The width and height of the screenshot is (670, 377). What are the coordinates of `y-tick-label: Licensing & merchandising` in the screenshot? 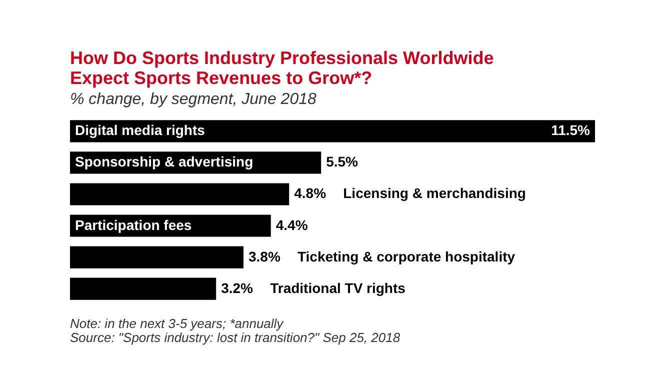 It's located at (434, 193).